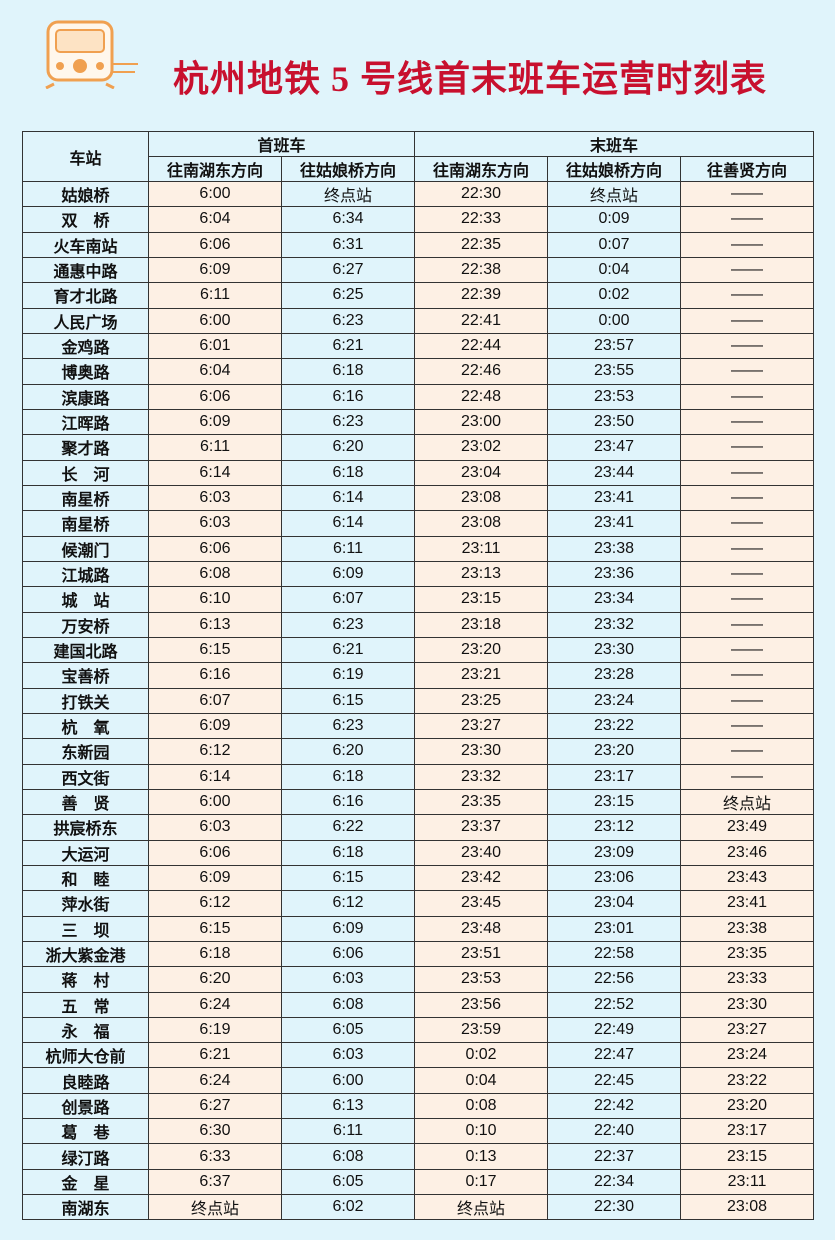 The height and width of the screenshot is (1240, 835). Describe the element at coordinates (481, 726) in the screenshot. I see `time-cell: 23:27` at that location.